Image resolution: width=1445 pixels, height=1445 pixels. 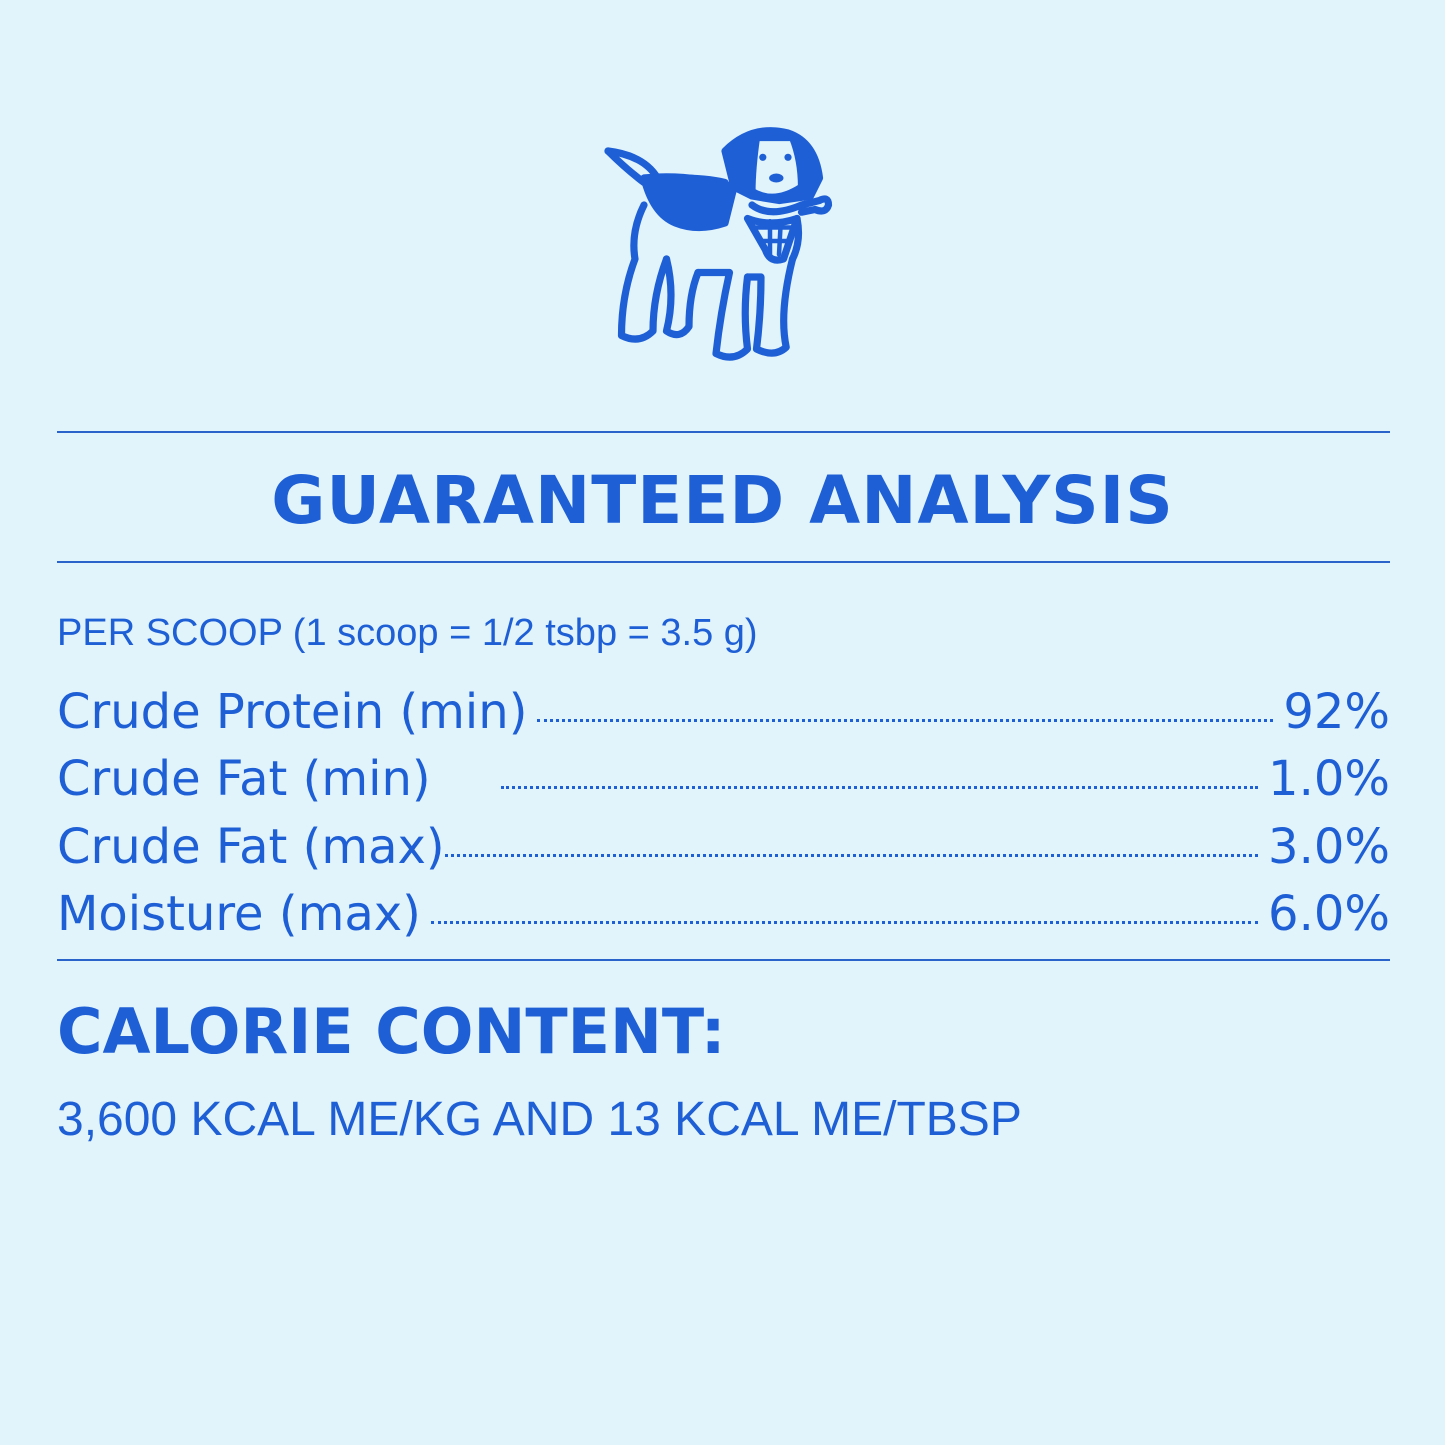 I want to click on row-label: Crude Protein (min), so click(x=292, y=712).